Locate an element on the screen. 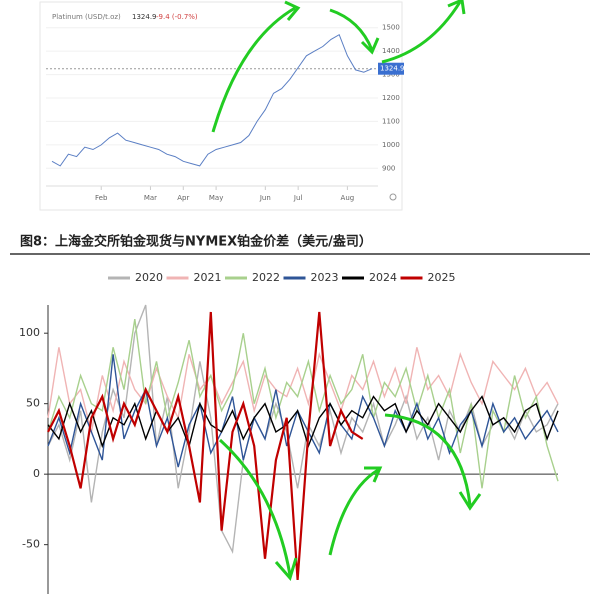  y-tick-label: -50 is located at coordinates (31, 544).